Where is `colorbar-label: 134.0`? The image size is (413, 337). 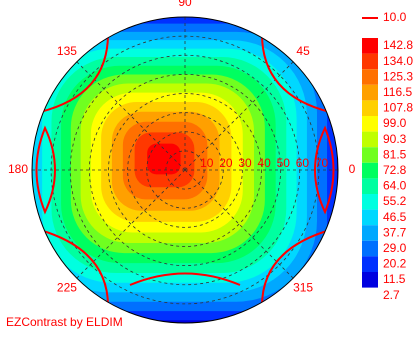
colorbar-label: 134.0 is located at coordinates (398, 61).